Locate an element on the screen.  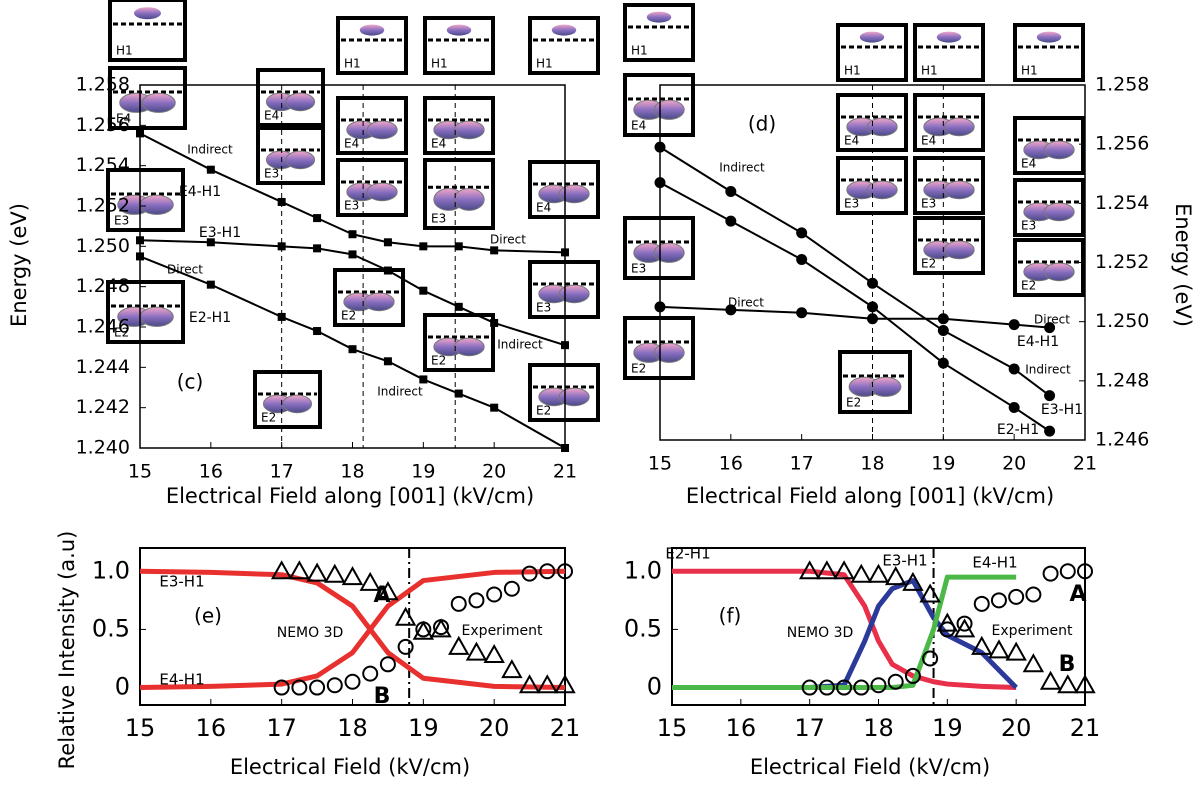
annotation: NEMO 3D is located at coordinates (310, 633).